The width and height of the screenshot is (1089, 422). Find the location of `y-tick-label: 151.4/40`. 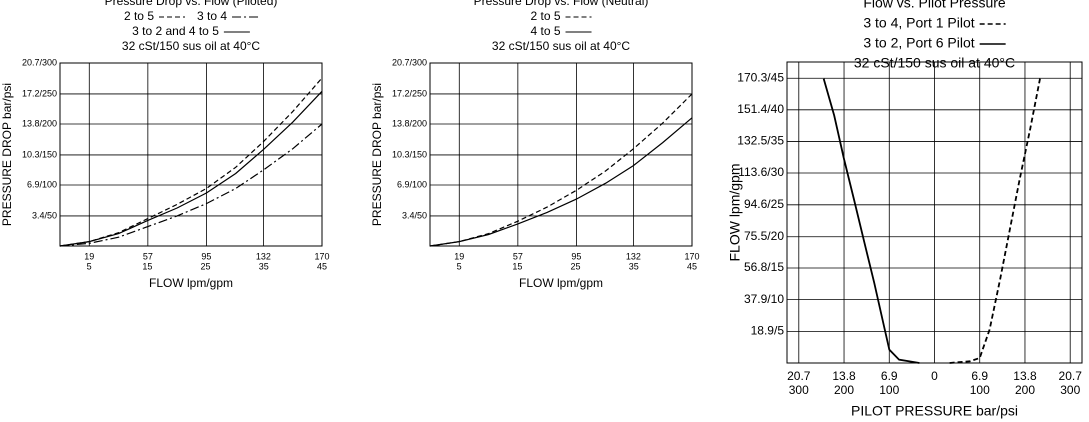

y-tick-label: 151.4/40 is located at coordinates (760, 109).